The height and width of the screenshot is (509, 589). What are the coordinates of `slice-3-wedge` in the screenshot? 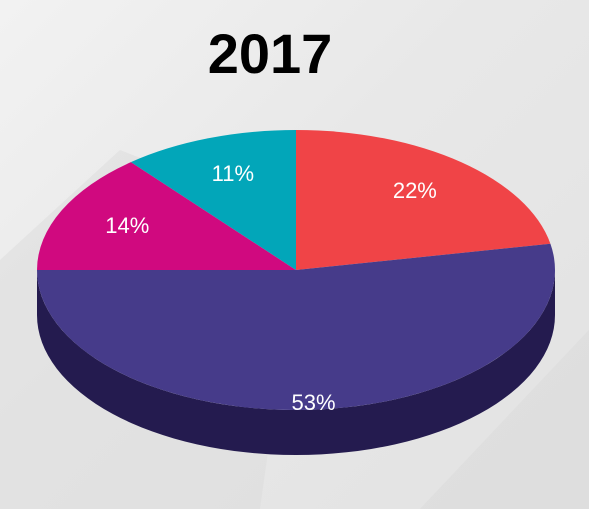 It's located at (166, 216).